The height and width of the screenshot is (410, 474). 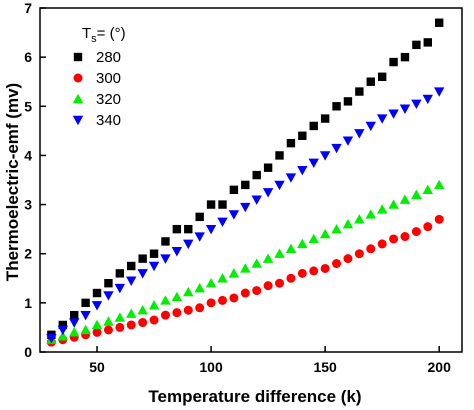 What do you see at coordinates (108, 57) in the screenshot?
I see `legend-label-280: 280` at bounding box center [108, 57].